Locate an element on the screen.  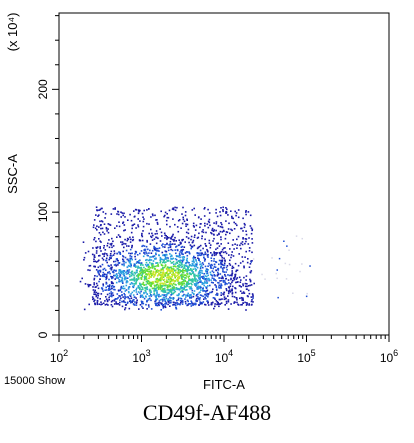
y-tick-label: 0 is located at coordinates (43, 334).